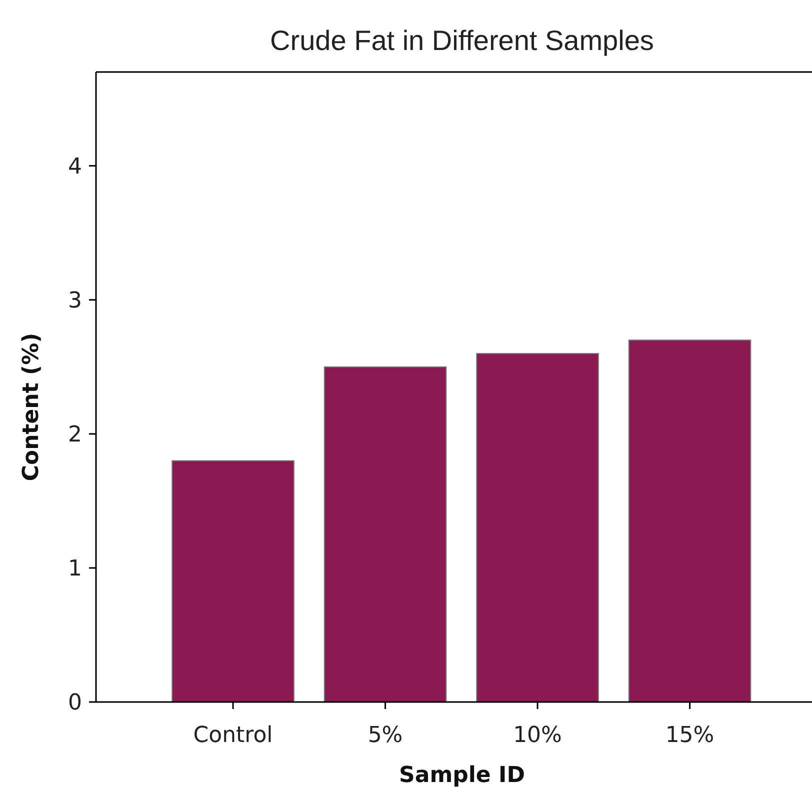 The image size is (812, 799). I want to click on x-tick-label: Control, so click(233, 735).